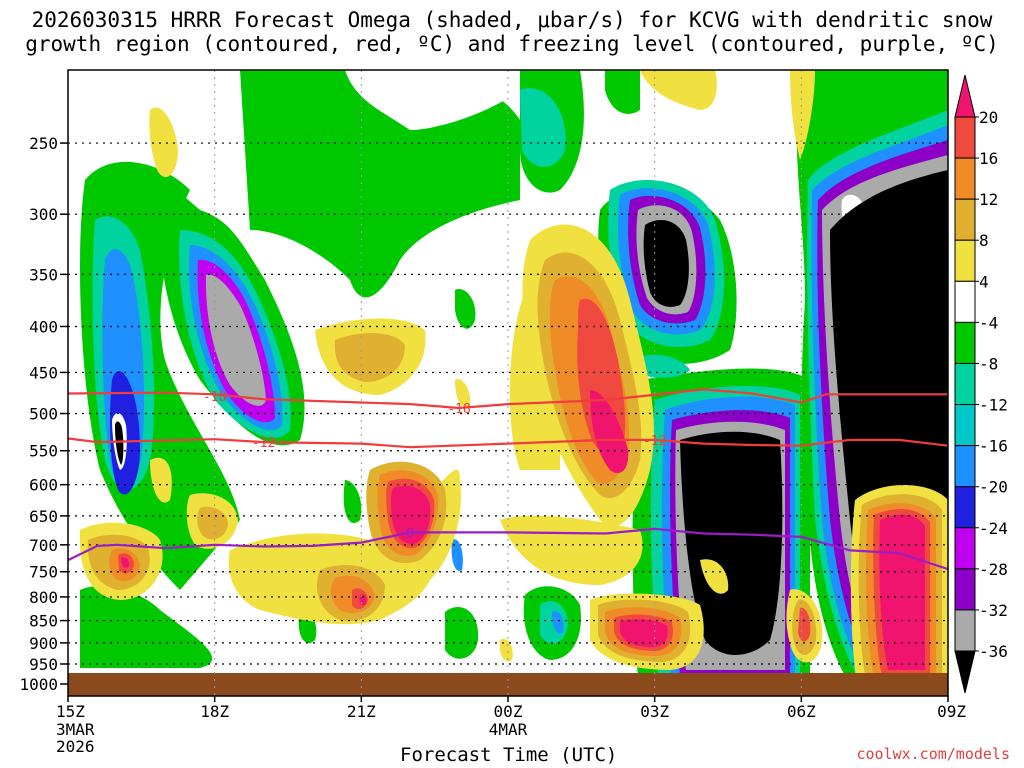 This screenshot has width=1024, height=768. What do you see at coordinates (993, 446) in the screenshot?
I see `colorbar-label: -16` at bounding box center [993, 446].